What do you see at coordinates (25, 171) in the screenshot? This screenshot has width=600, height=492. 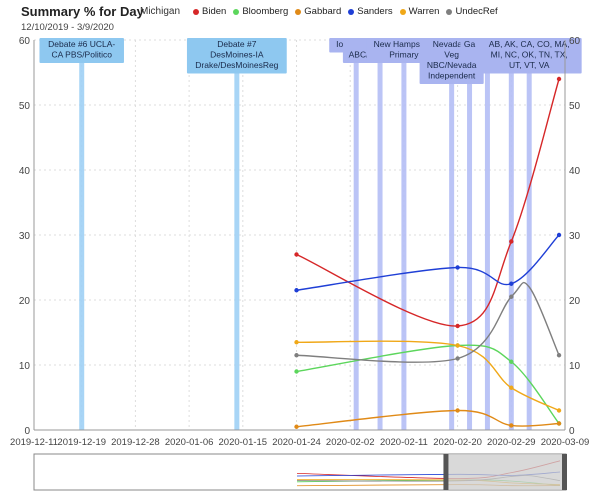 I see `y-tick-label-left: 40` at bounding box center [25, 171].